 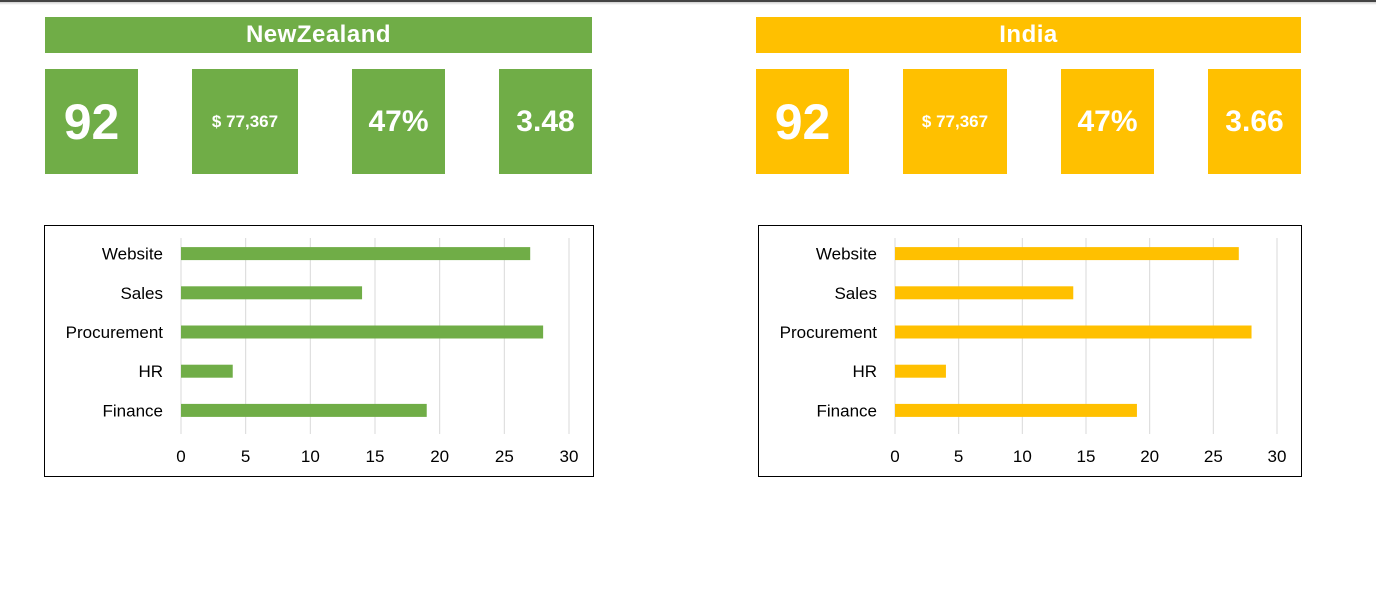 I want to click on window-top-shadow, so click(x=688, y=3).